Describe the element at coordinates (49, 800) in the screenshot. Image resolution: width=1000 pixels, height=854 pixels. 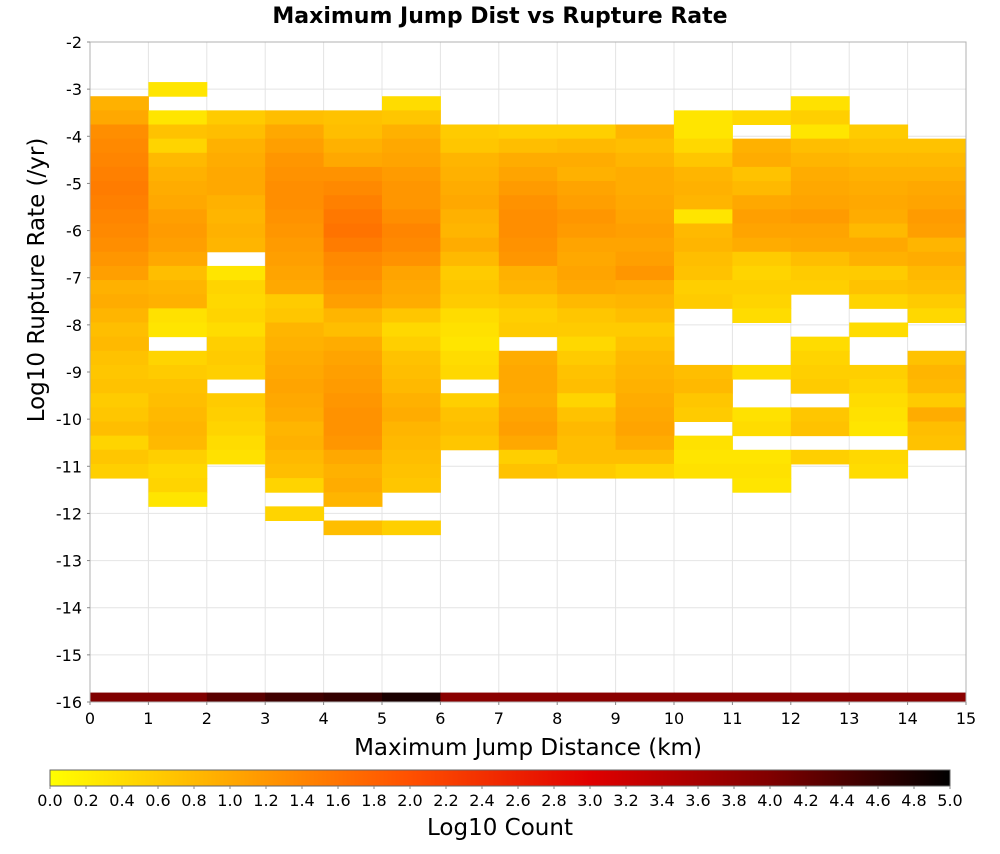
I see `colorbar-tick-label: 0.0` at that location.